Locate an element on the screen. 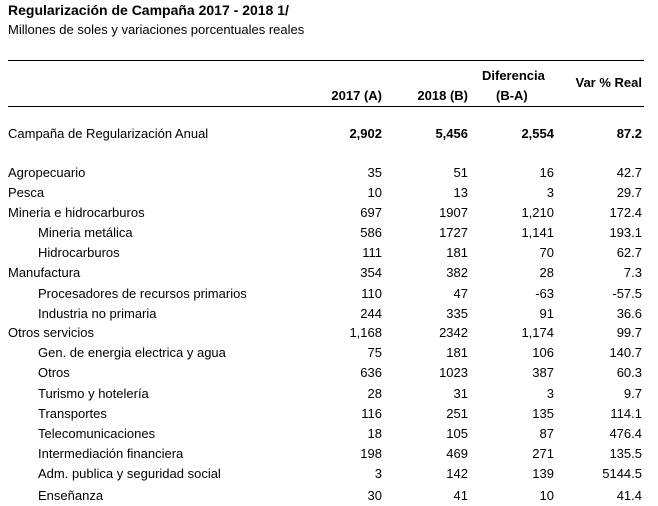 Image resolution: width=658 pixels, height=506 pixels. cell-var-real: 7.3 is located at coordinates (632, 272).